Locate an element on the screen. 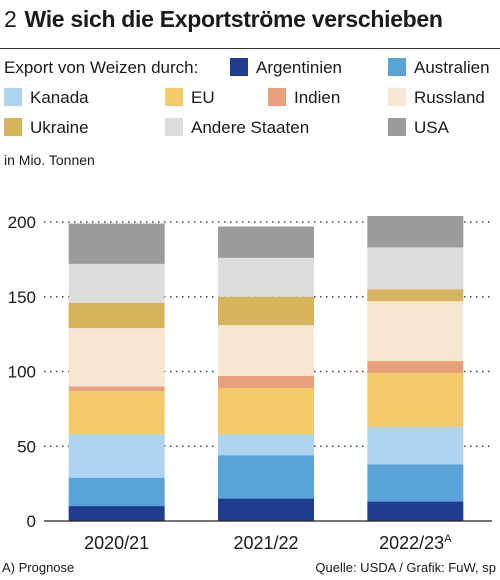 This screenshot has height=580, width=500. legend-row-3: Ukraine Andere Staaten USA is located at coordinates (250, 128).